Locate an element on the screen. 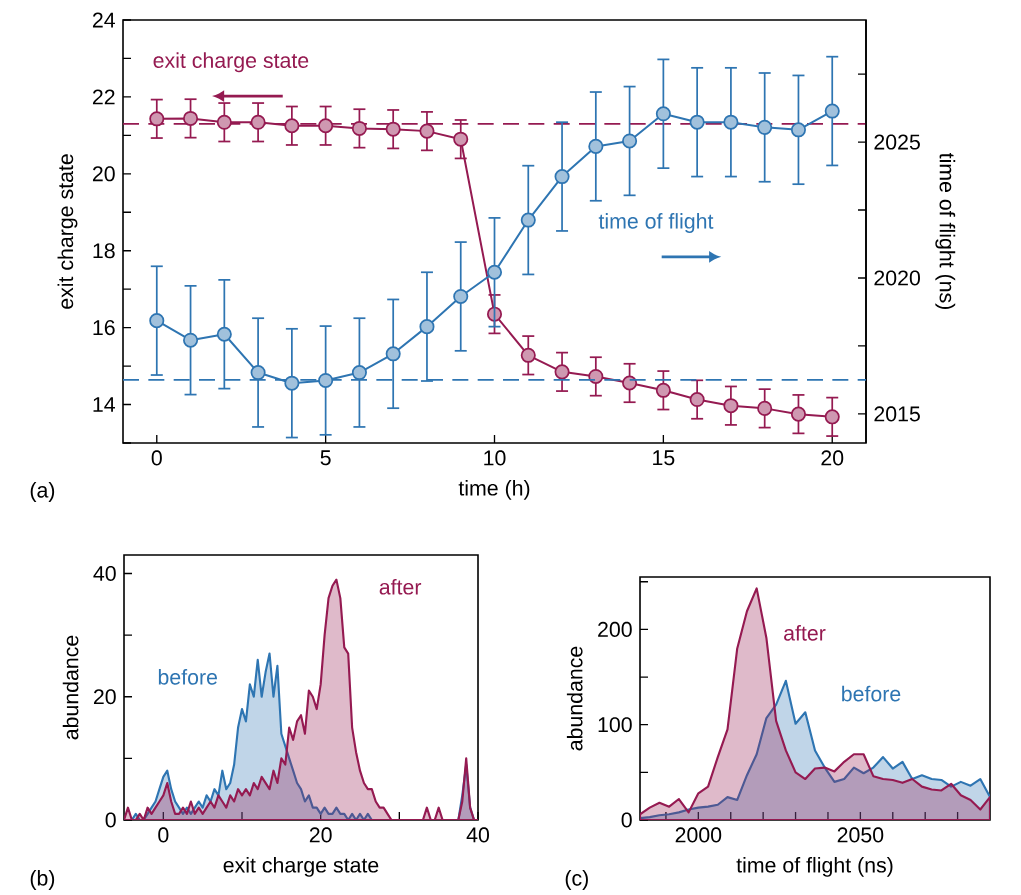  y-tick-label: 40 is located at coordinates (104, 573).